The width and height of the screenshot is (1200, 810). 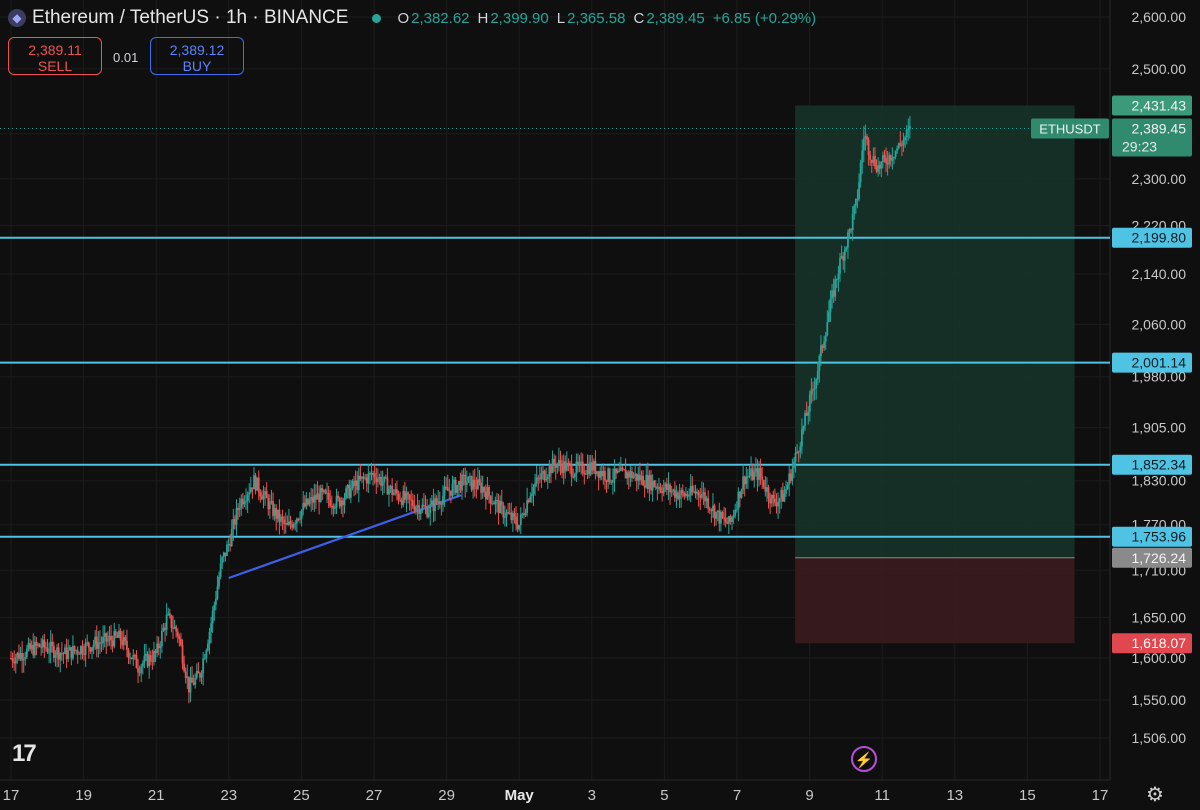 I want to click on sell-label: SELL, so click(x=55, y=66).